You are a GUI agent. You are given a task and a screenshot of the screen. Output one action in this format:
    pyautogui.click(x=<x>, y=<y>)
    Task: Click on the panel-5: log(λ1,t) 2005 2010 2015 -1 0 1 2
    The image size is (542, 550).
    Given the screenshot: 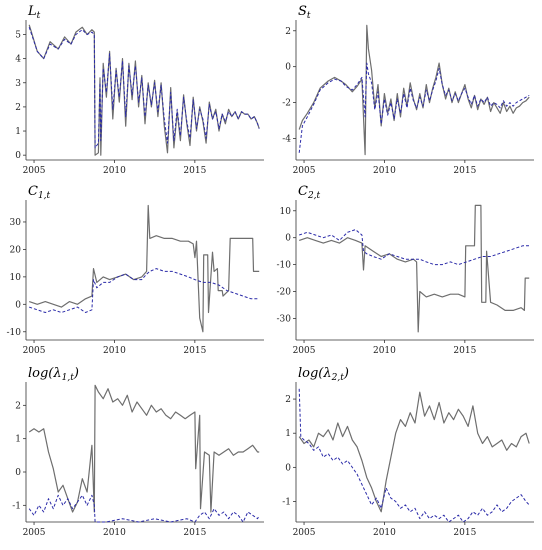 What is the action you would take?
    pyautogui.click(x=138, y=452)
    